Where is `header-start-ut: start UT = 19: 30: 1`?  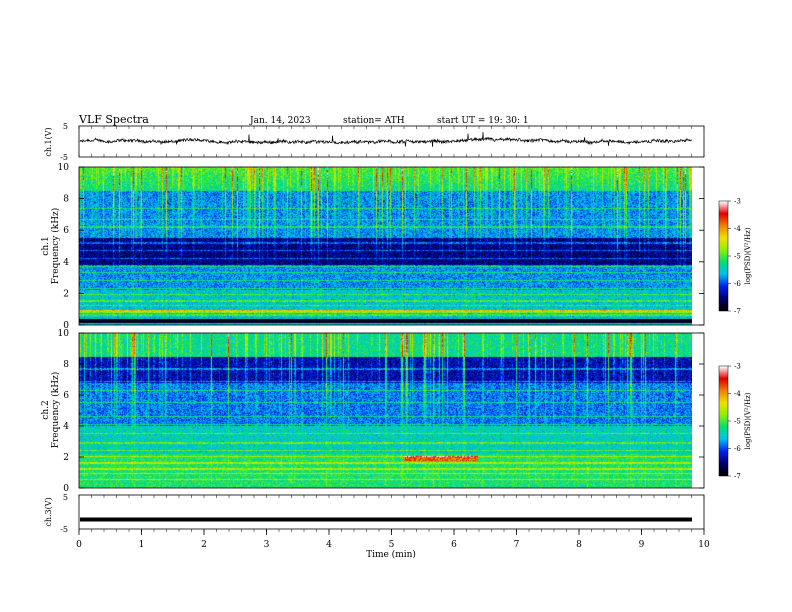 header-start-ut: start UT = 19: 30: 1 is located at coordinates (483, 121).